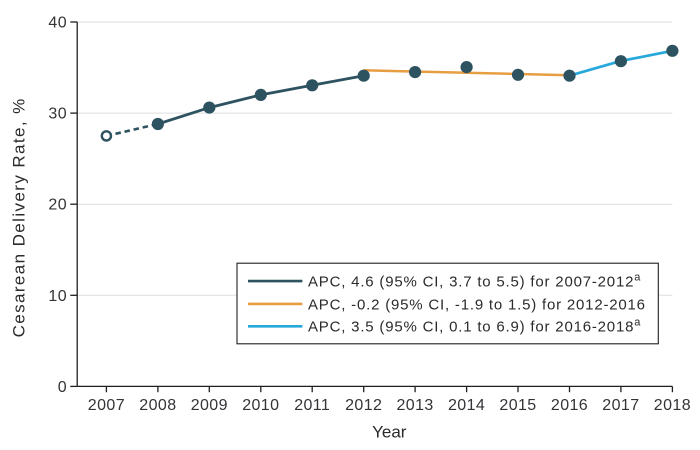  Describe the element at coordinates (389, 432) in the screenshot. I see `svg-text: Year` at that location.